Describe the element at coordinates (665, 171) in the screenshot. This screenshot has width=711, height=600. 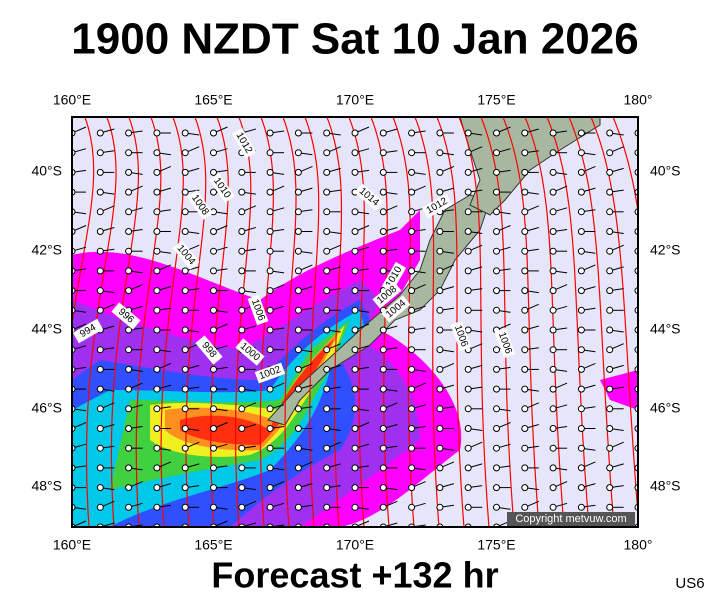
I see `right-axis-label: 40°S` at that location.